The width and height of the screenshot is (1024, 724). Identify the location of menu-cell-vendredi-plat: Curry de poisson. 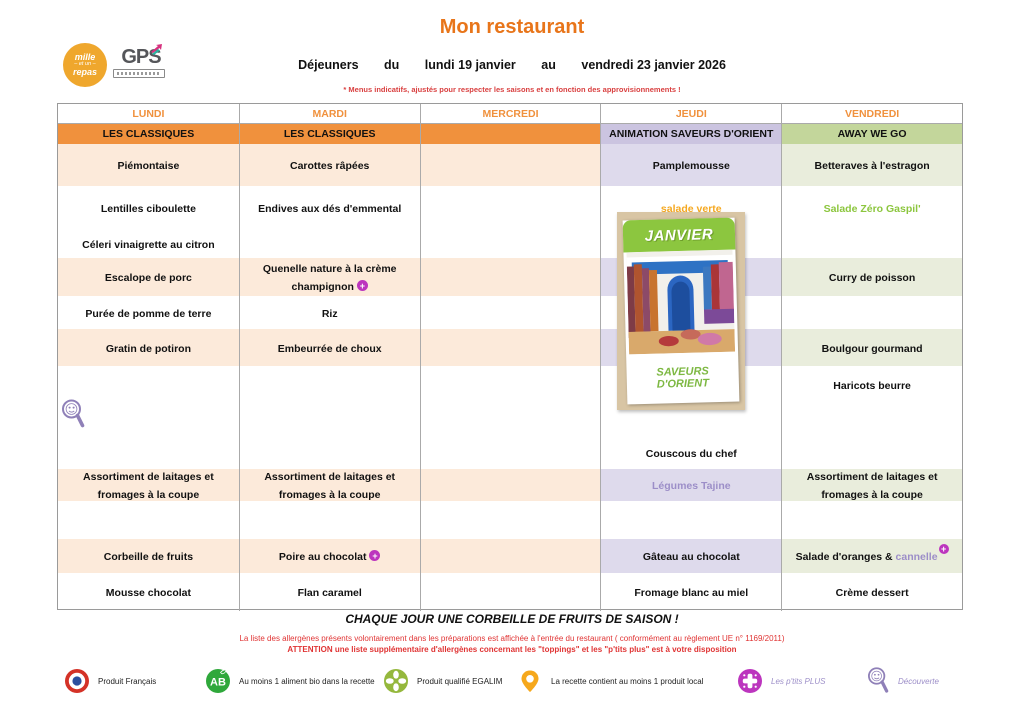
(872, 277).